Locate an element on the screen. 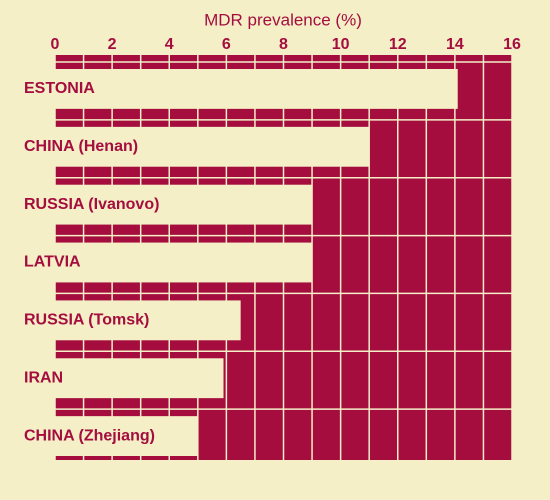 This screenshot has height=500, width=550. x-tick-label: 0 is located at coordinates (55, 44).